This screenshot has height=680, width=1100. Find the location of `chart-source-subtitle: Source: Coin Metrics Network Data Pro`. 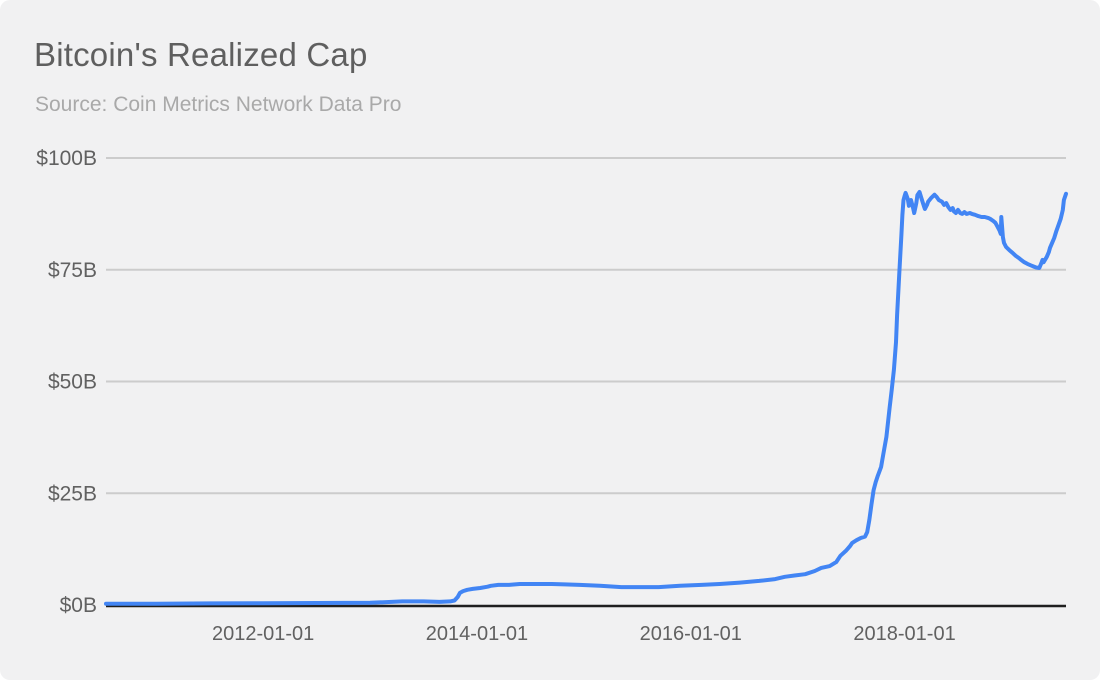

chart-source-subtitle: Source: Coin Metrics Network Data Pro is located at coordinates (218, 104).